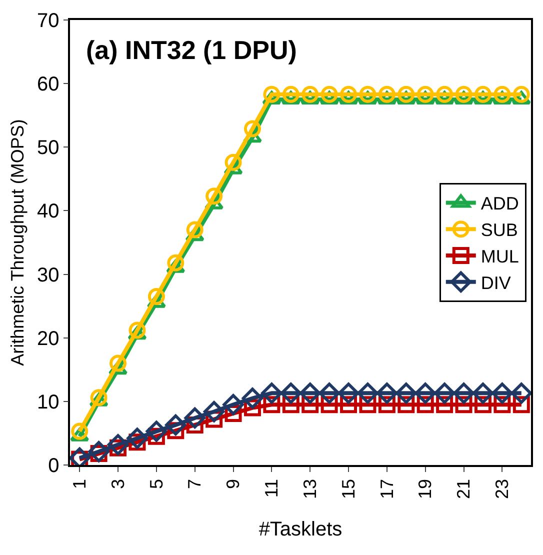 The width and height of the screenshot is (543, 555). I want to click on y-tick-label: 40, so click(48, 211).